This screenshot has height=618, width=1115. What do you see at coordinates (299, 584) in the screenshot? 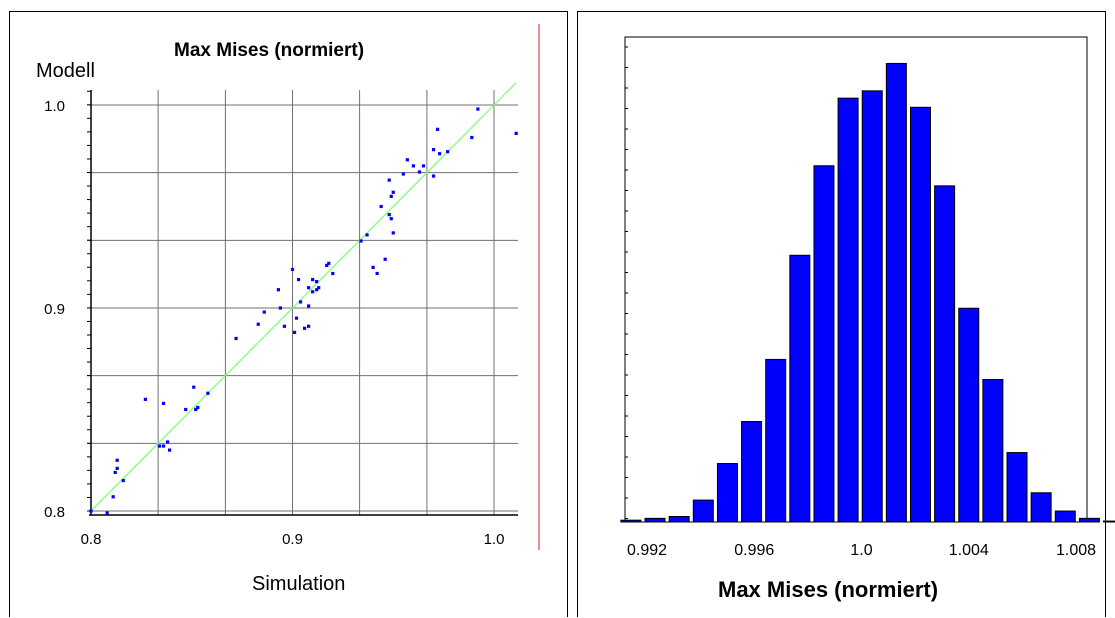
I see `scatter-x-axis-label: Simulation` at bounding box center [299, 584].